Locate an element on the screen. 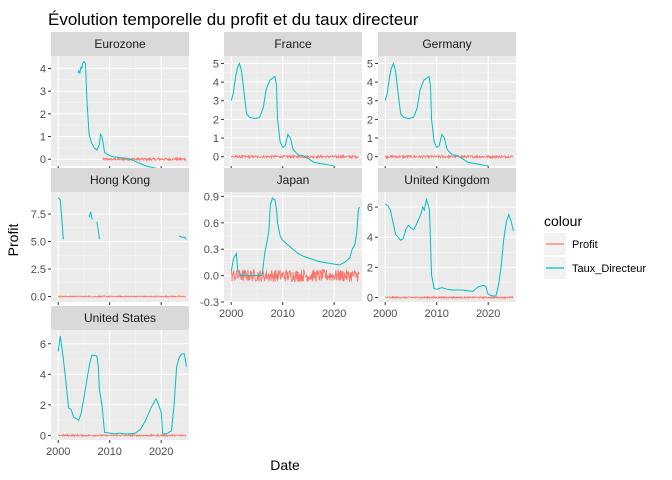 This screenshot has height=480, width=672. facet-united-kingdom: United Kingdom 0 2 4 6 2000 2010 2020 is located at coordinates (441, 244).